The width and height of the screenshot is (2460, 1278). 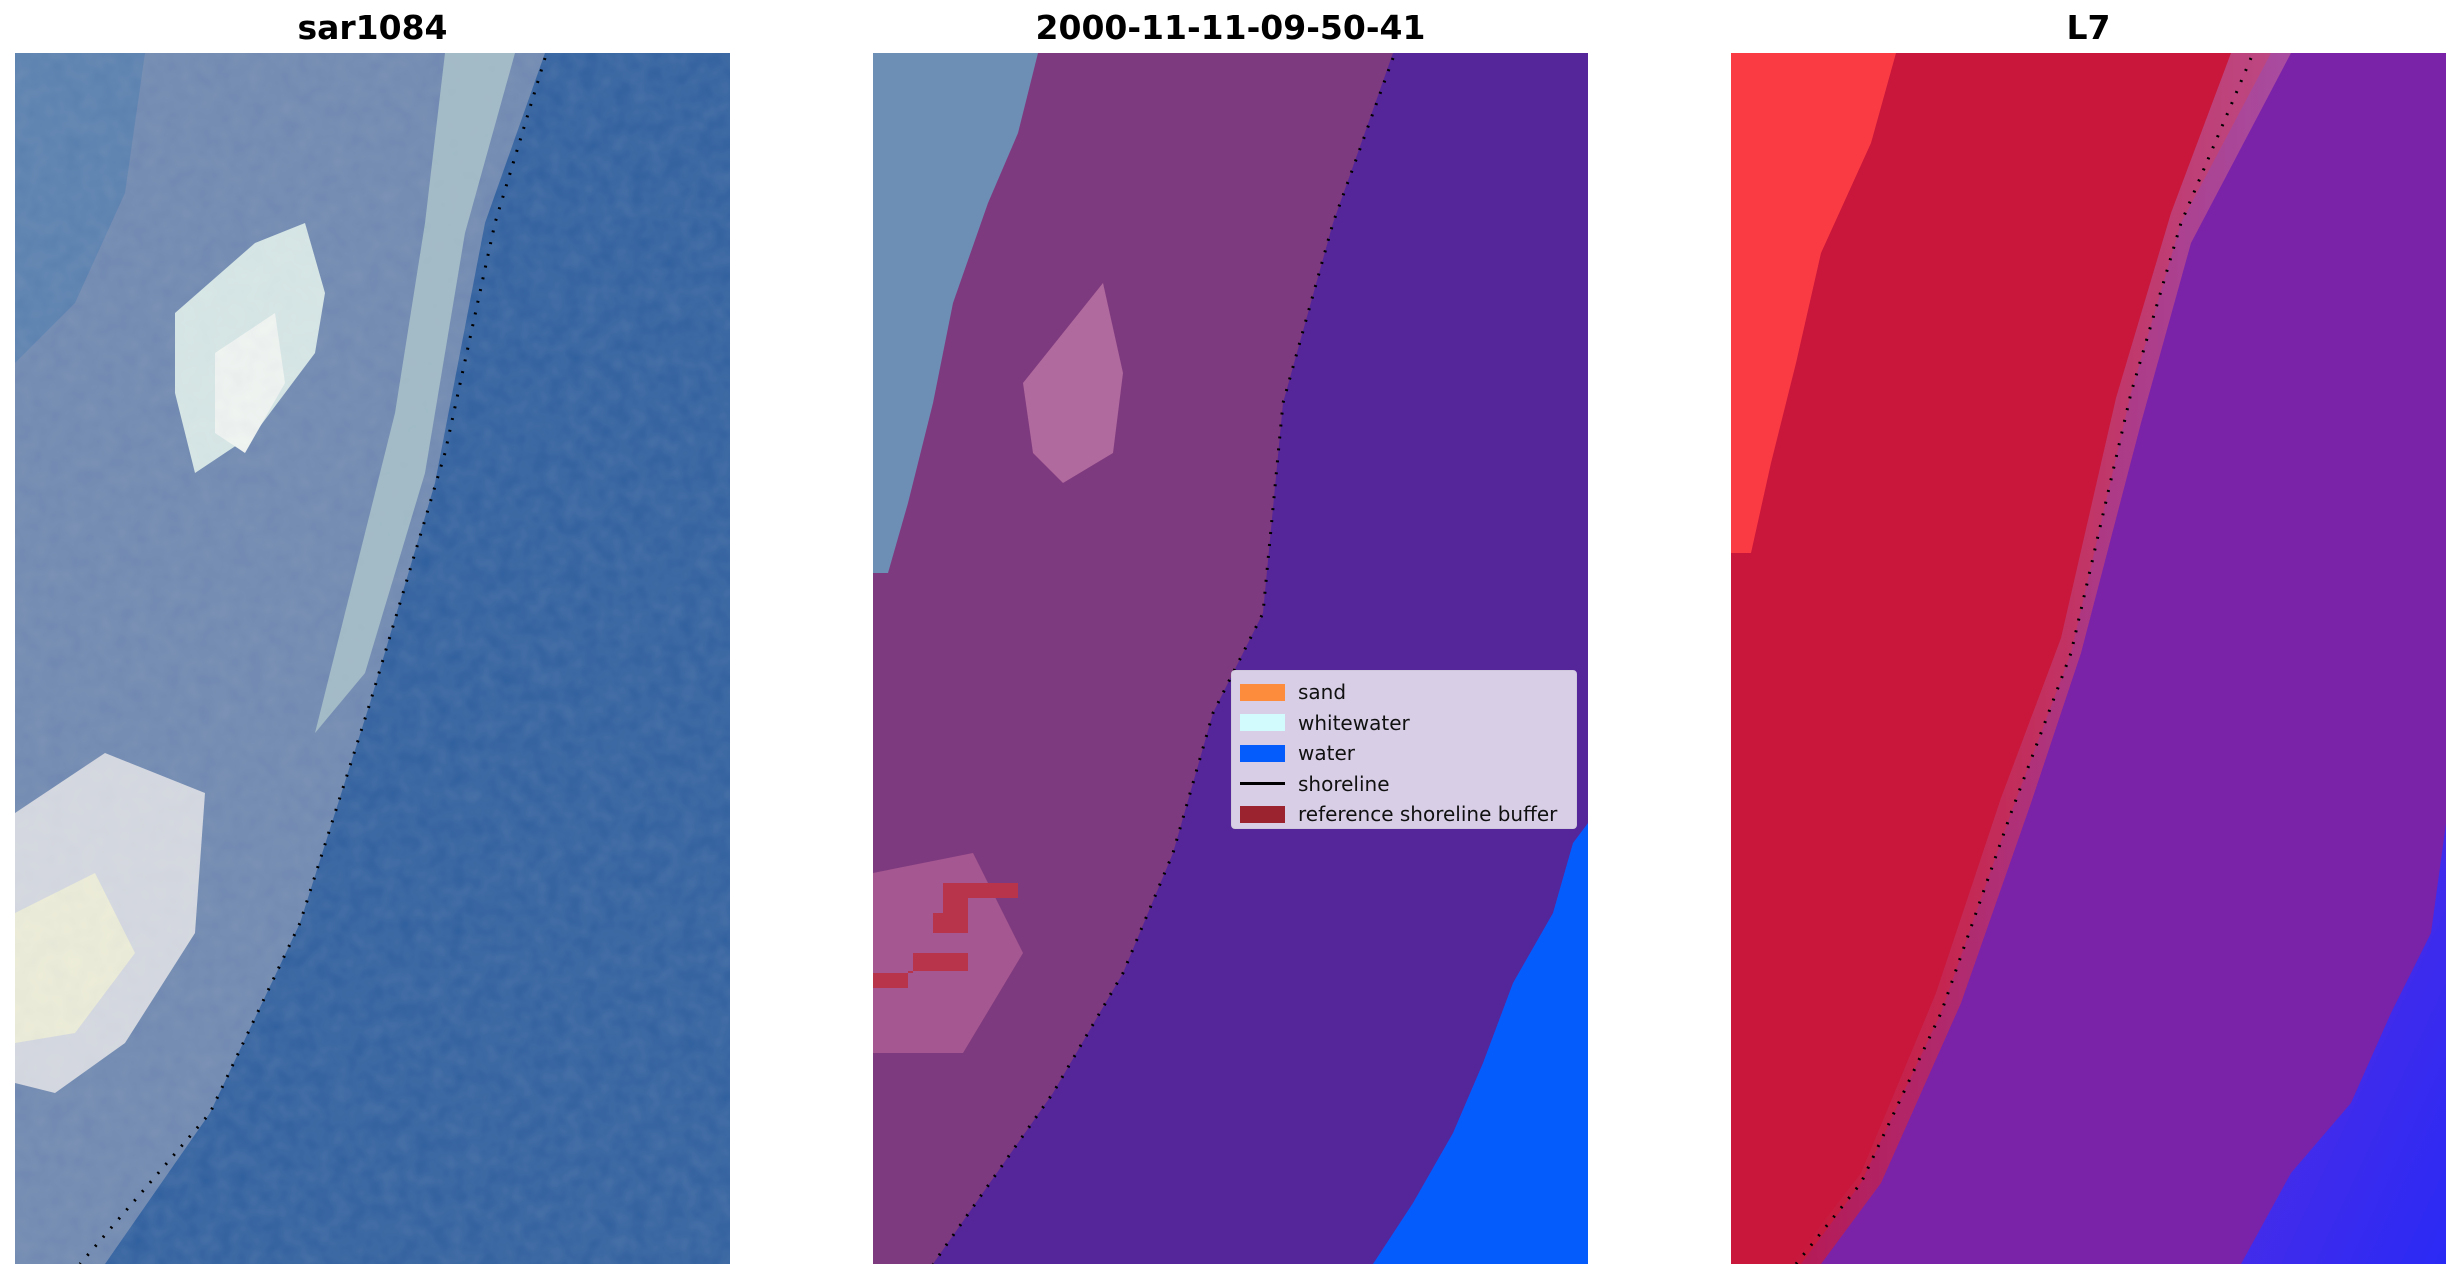 What do you see at coordinates (1813, 303) in the screenshot?
I see `index-land-bright` at bounding box center [1813, 303].